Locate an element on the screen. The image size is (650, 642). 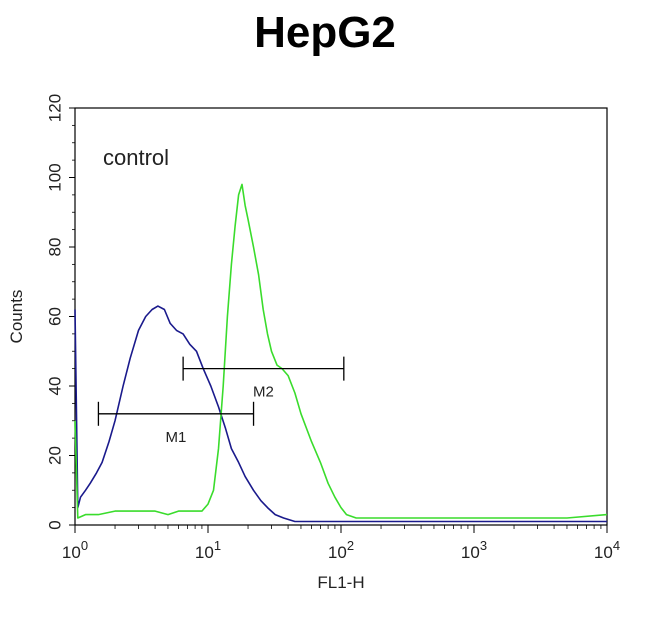
chart-title: HepG2 is located at coordinates (325, 32).